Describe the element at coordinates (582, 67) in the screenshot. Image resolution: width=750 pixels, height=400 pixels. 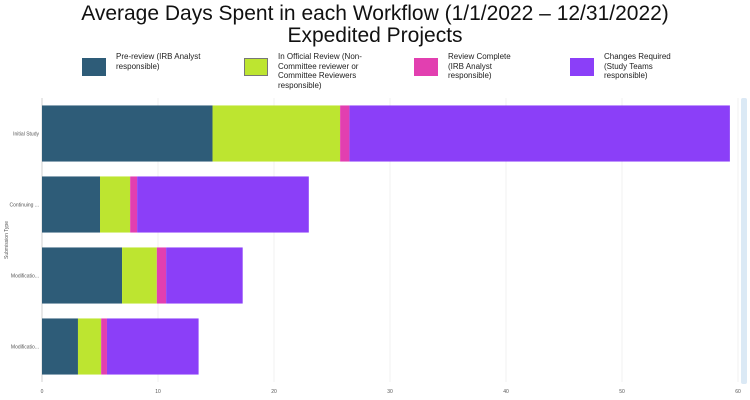
I see `legend-swatch-changes-required` at that location.